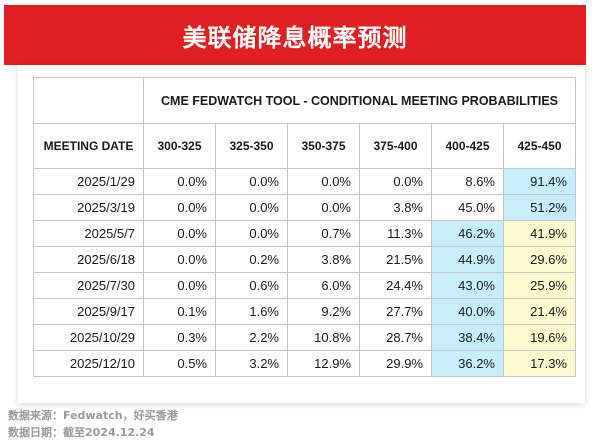  I want to click on table-row: 2025/6/18 0.0% 0.2% 3.8% 21.5% 44.9% 29.6%, so click(304, 259).